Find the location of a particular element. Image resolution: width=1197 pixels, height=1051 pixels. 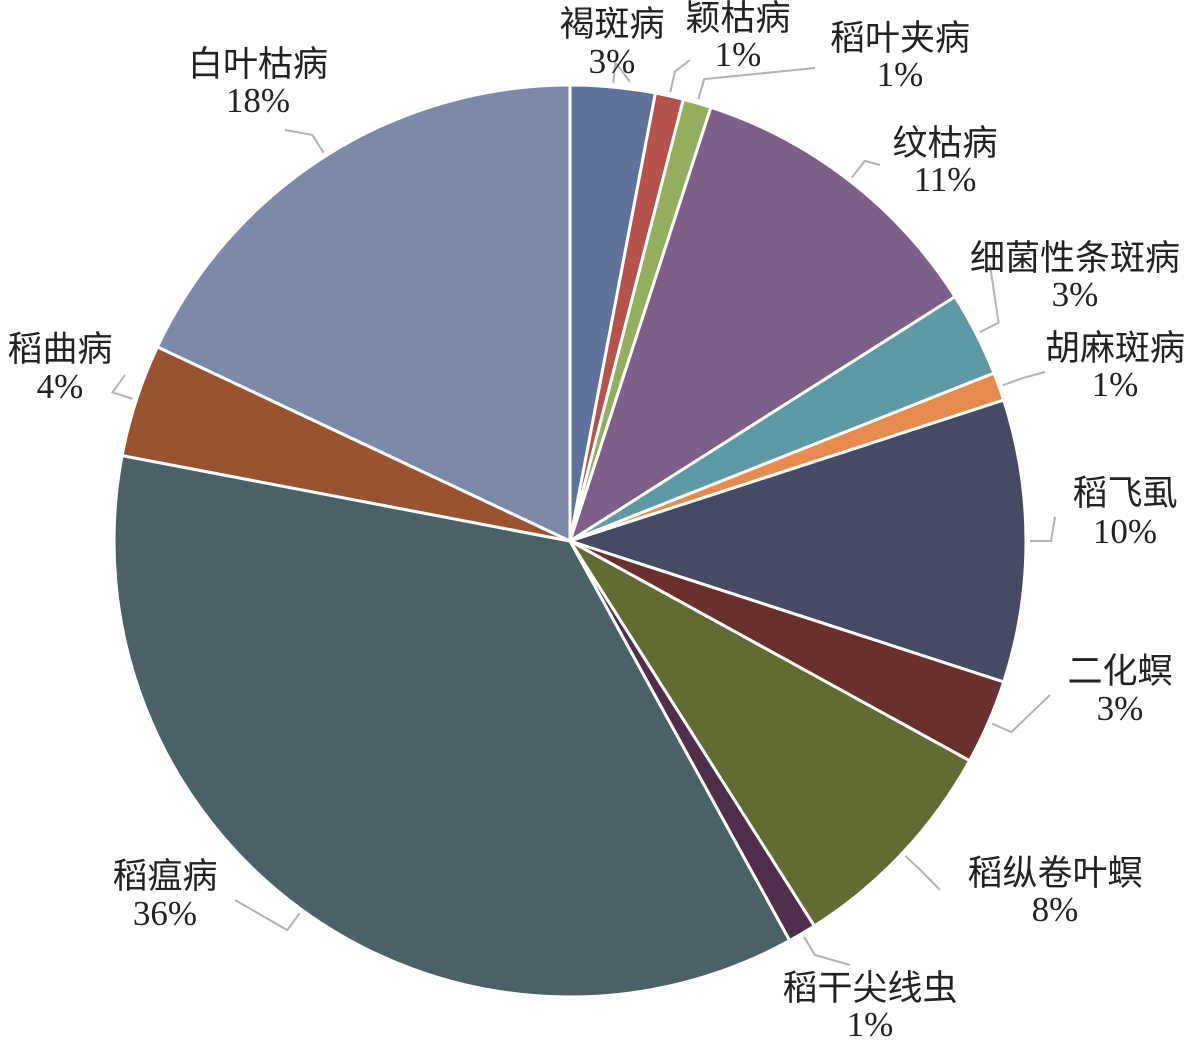

slice-label: 稻纵卷叶螟 is located at coordinates (1054, 873).